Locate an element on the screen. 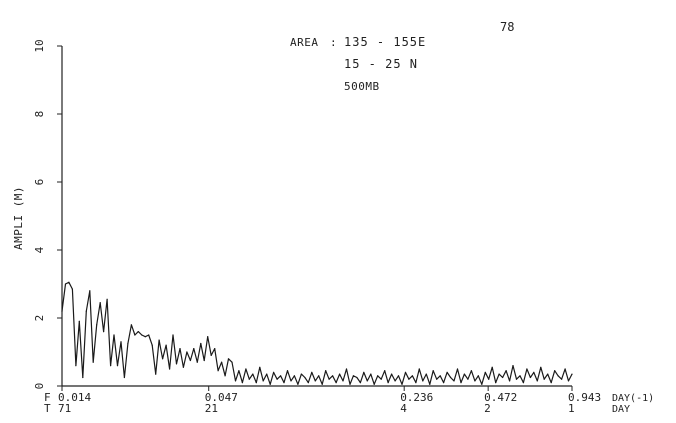 Image resolution: width=676 pixels, height=423 pixels. freq-row-prefix: F is located at coordinates (47, 397).